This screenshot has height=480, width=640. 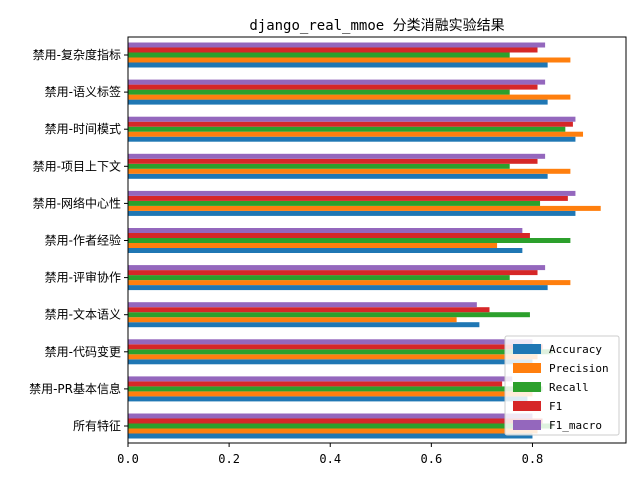 What do you see at coordinates (555, 406) in the screenshot?
I see `legend-label: F1` at bounding box center [555, 406].